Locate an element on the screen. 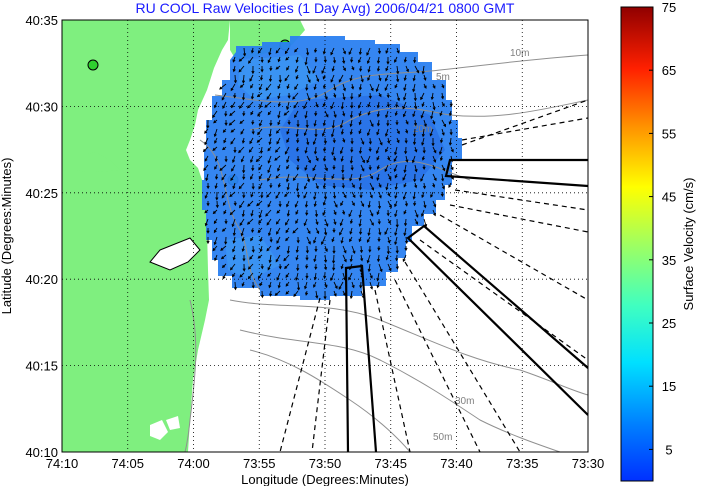 The image size is (702, 486). x-tick-label: 74:00 is located at coordinates (193, 463).